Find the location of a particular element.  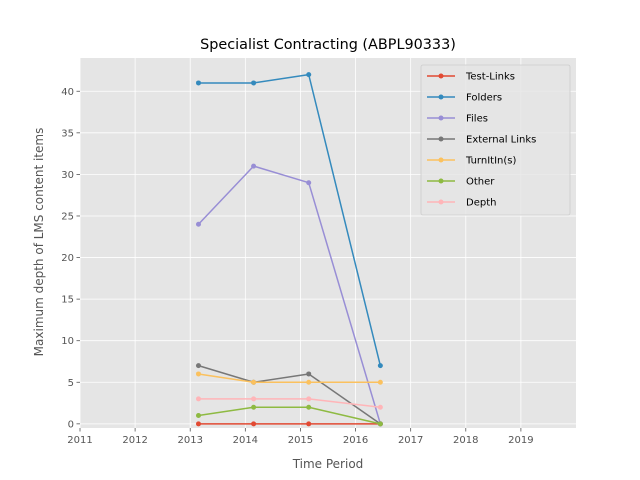

series-line-other is located at coordinates (289, 415).